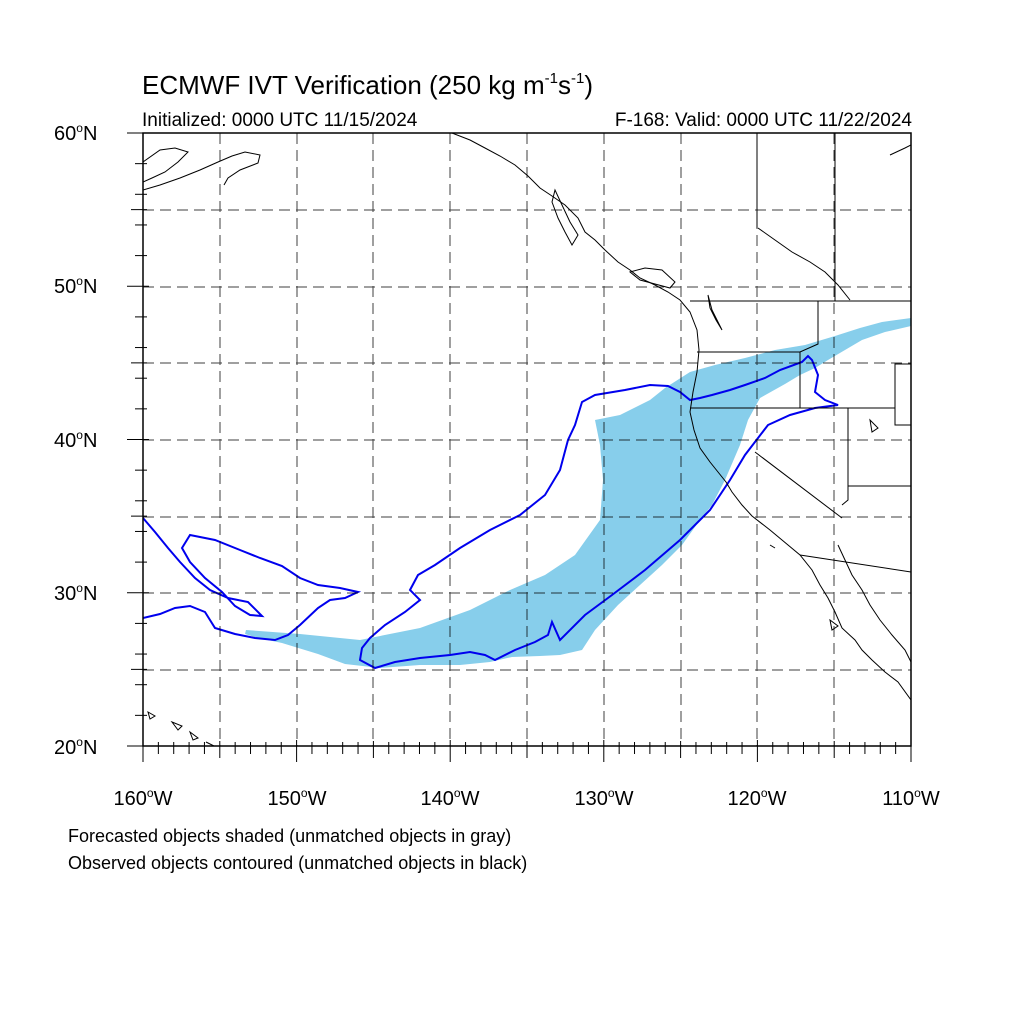  Describe the element at coordinates (367, 85) in the screenshot. I see `map-title: ECMWF IVT Verification (250 kg m-1s-1)` at that location.